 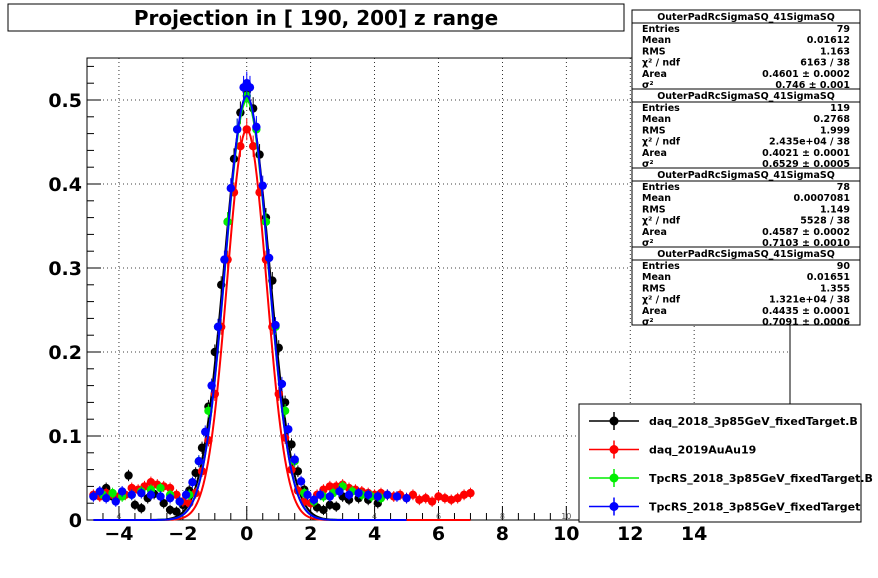 I want to click on stat-value: 0.2768, so click(x=831, y=119).